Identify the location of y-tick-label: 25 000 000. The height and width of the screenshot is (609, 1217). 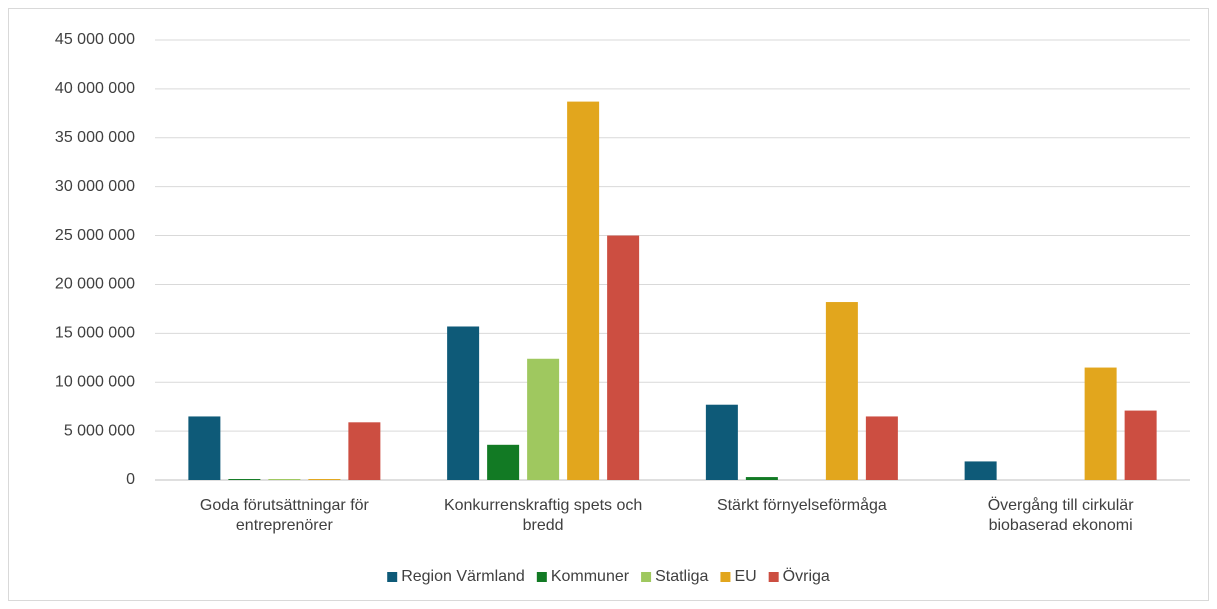
(95, 235).